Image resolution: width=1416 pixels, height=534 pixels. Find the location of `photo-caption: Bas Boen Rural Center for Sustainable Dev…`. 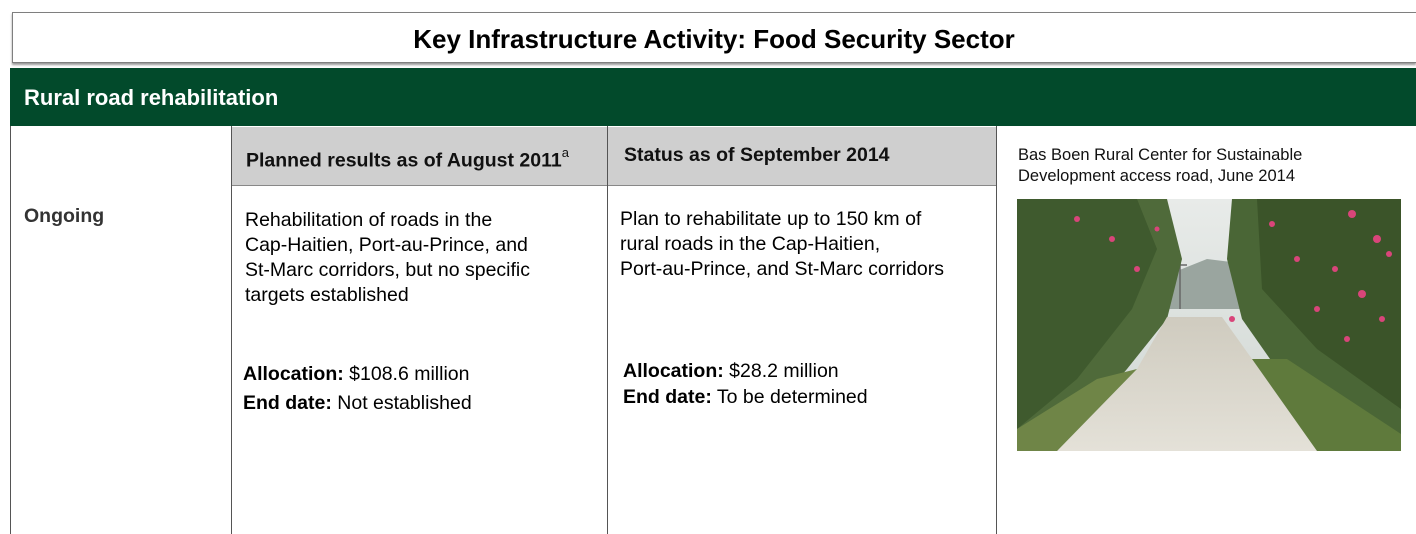

photo-caption: Bas Boen Rural Center for Sustainable Dev… is located at coordinates (1208, 166).